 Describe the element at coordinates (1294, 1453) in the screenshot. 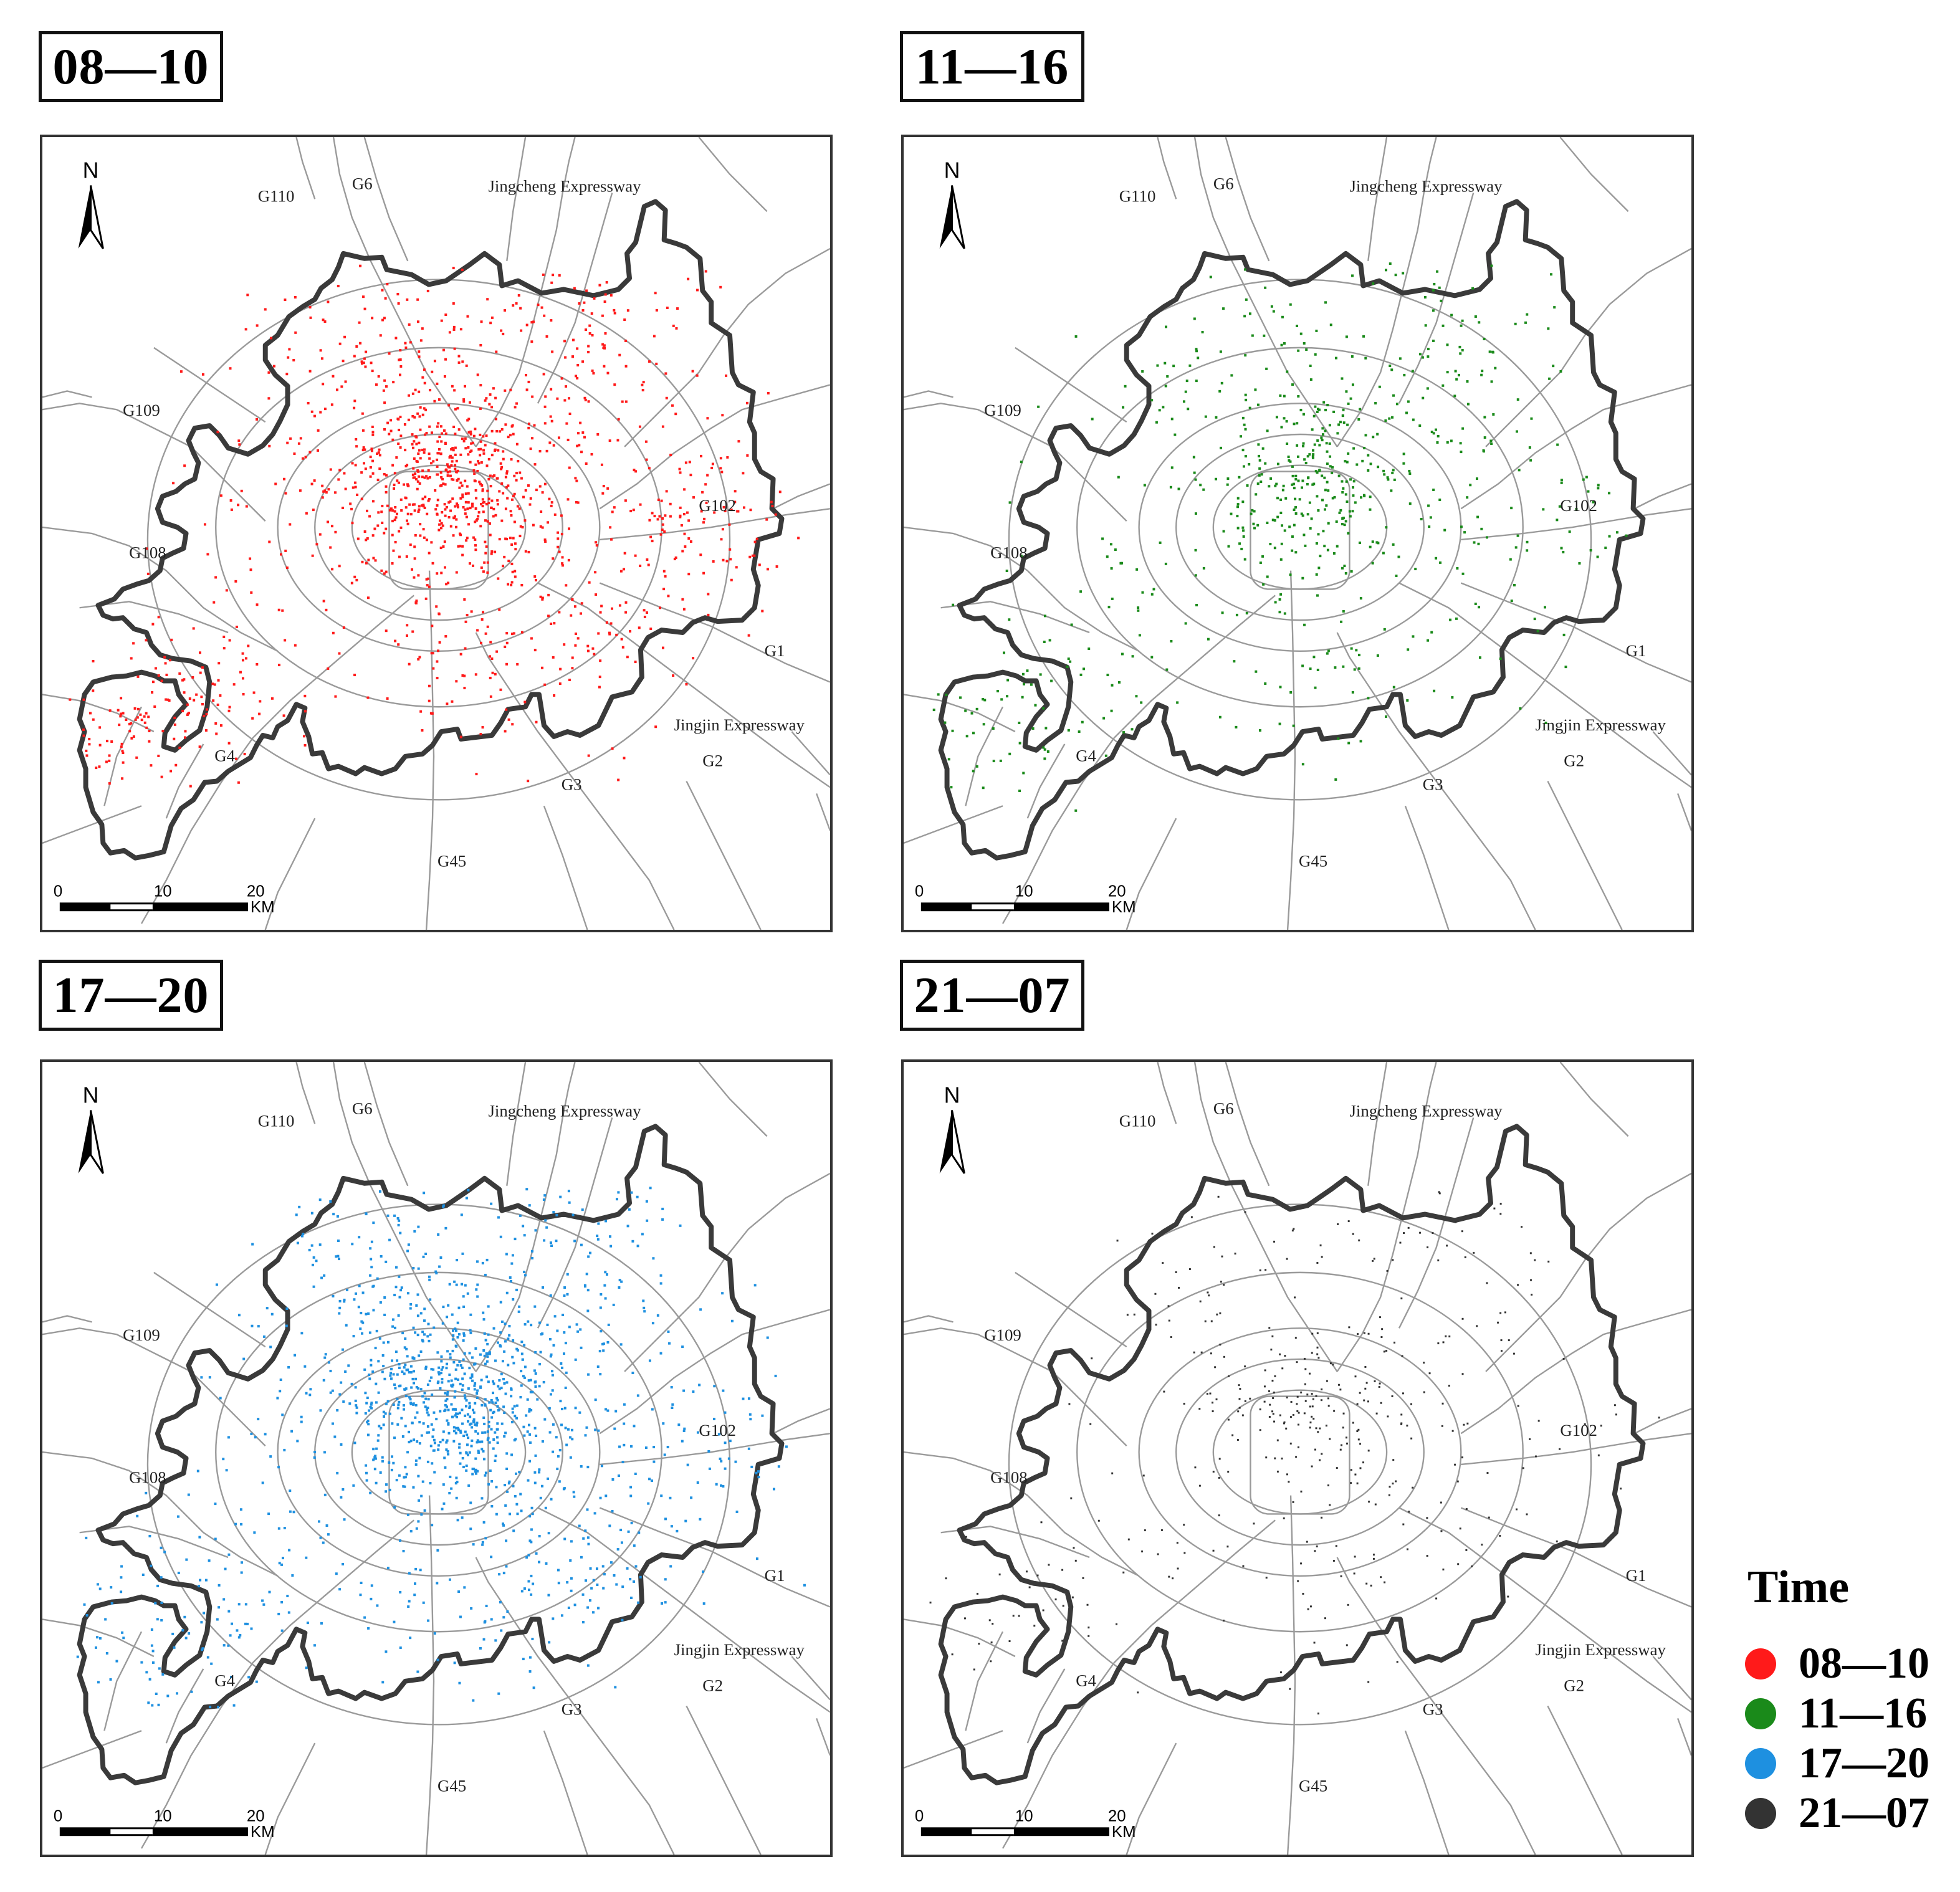

I see `point-layer` at that location.